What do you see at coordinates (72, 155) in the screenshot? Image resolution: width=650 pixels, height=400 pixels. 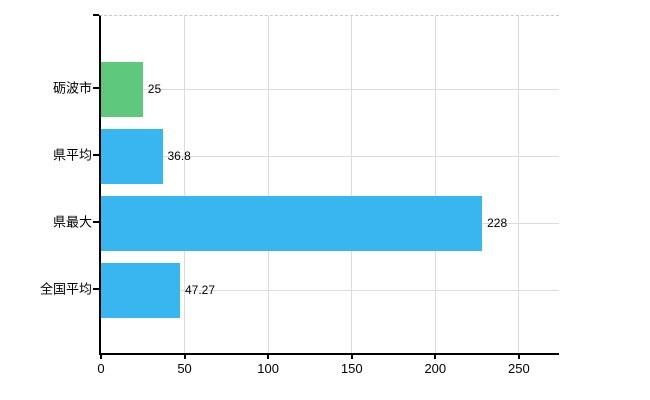 I see `category-label: 県平均` at bounding box center [72, 155].